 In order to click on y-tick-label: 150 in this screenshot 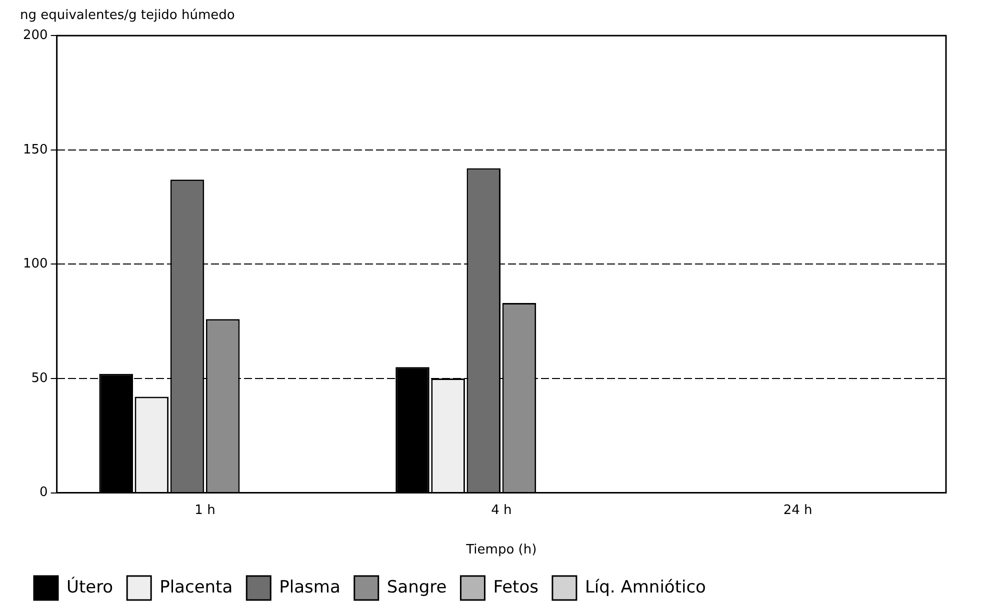, I will do `click(35, 150)`.